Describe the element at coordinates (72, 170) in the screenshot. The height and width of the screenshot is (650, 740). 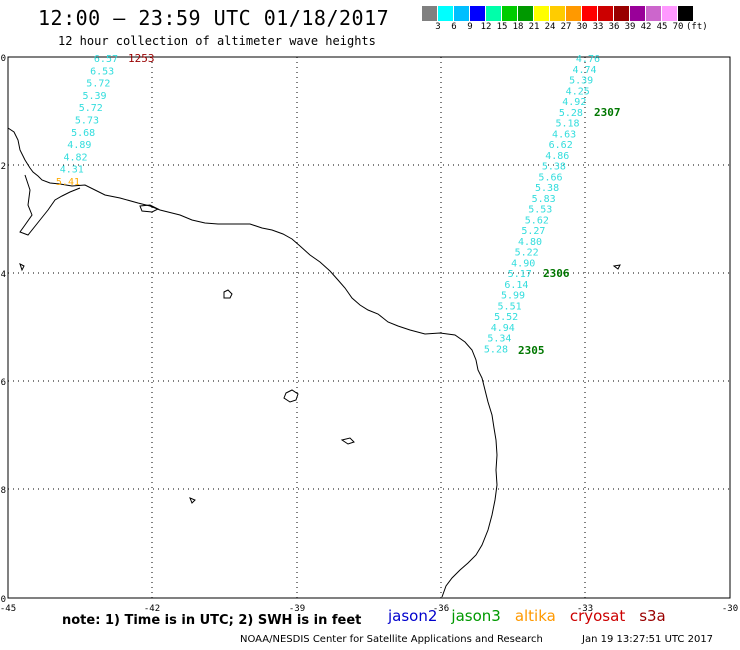
I see `swh-value: 4.31` at that location.